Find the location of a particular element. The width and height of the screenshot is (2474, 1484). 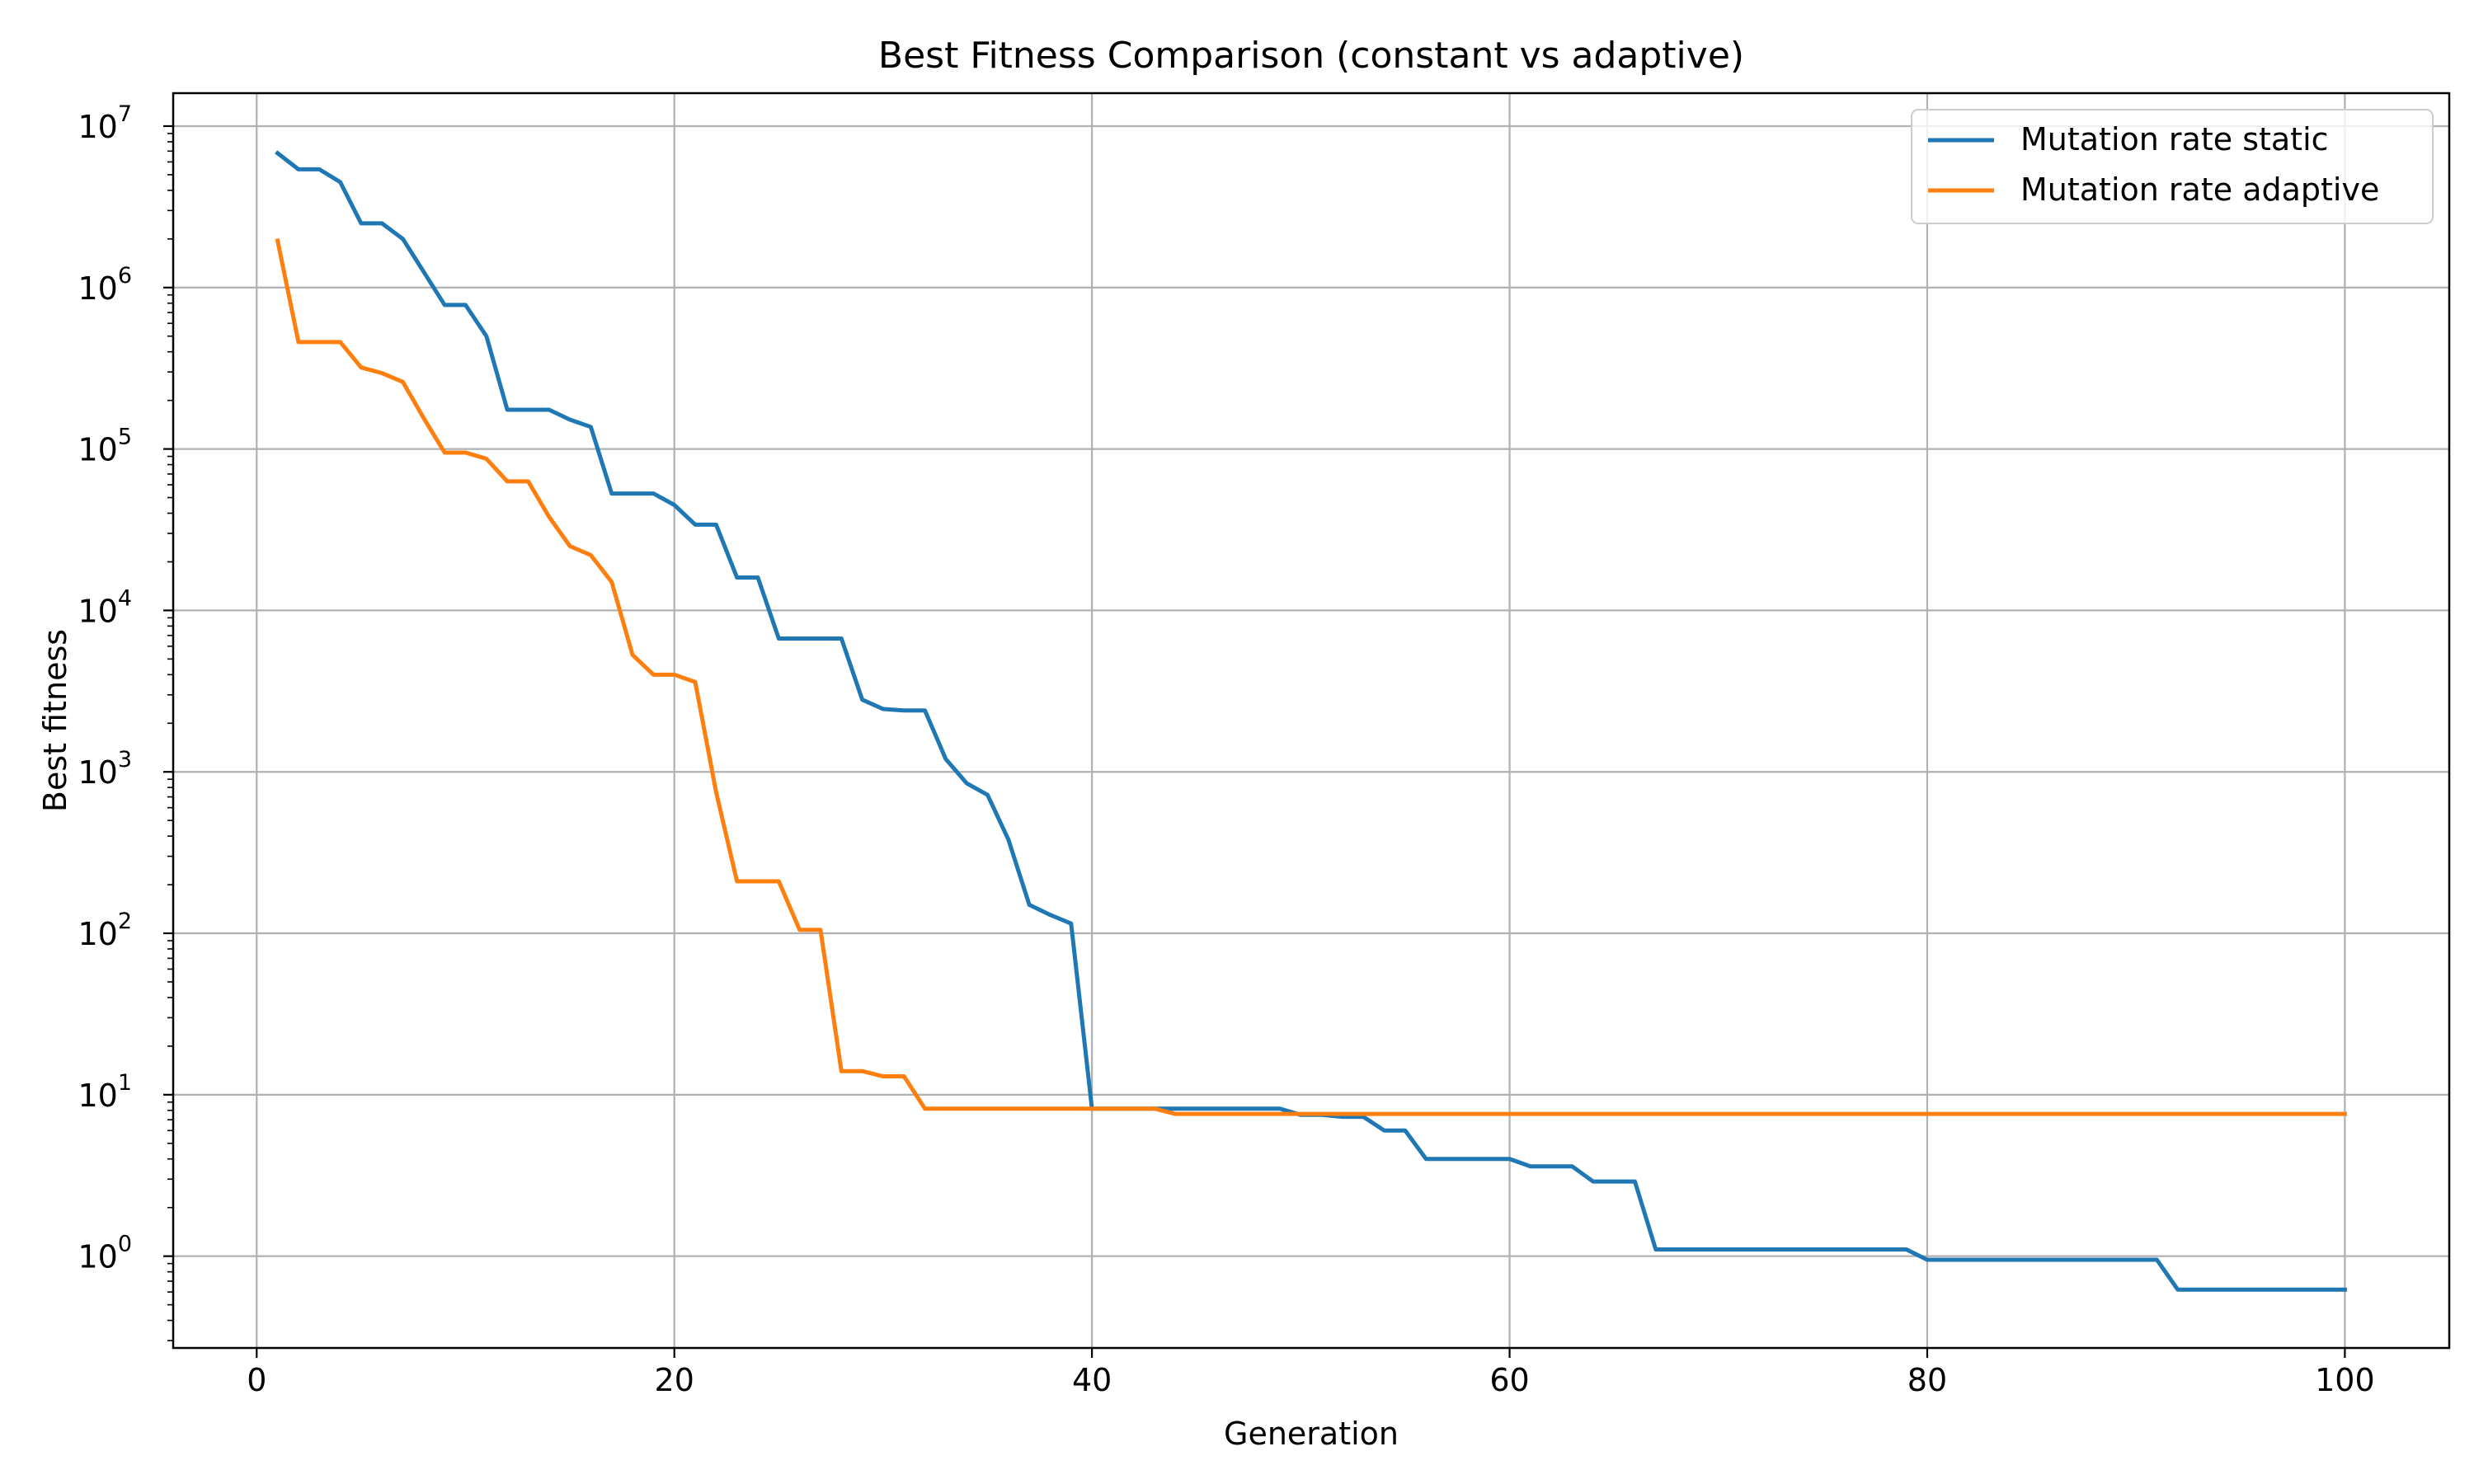

x-tick-label: 100 is located at coordinates (2345, 1380).